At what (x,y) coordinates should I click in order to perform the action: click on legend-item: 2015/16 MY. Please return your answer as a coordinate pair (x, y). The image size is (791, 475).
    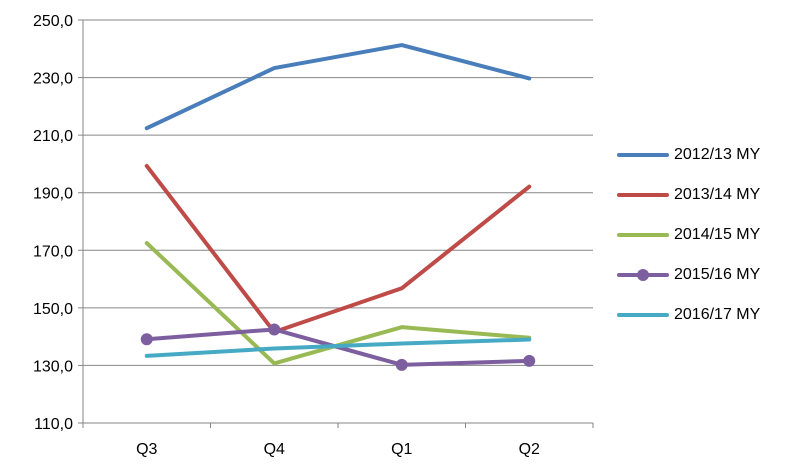
    Looking at the image, I should click on (702, 285).